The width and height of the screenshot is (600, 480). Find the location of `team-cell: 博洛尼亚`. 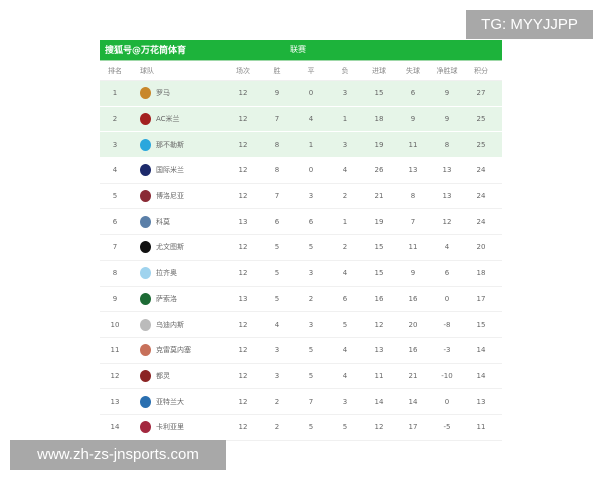

team-cell: 博洛尼亚 is located at coordinates (178, 196).